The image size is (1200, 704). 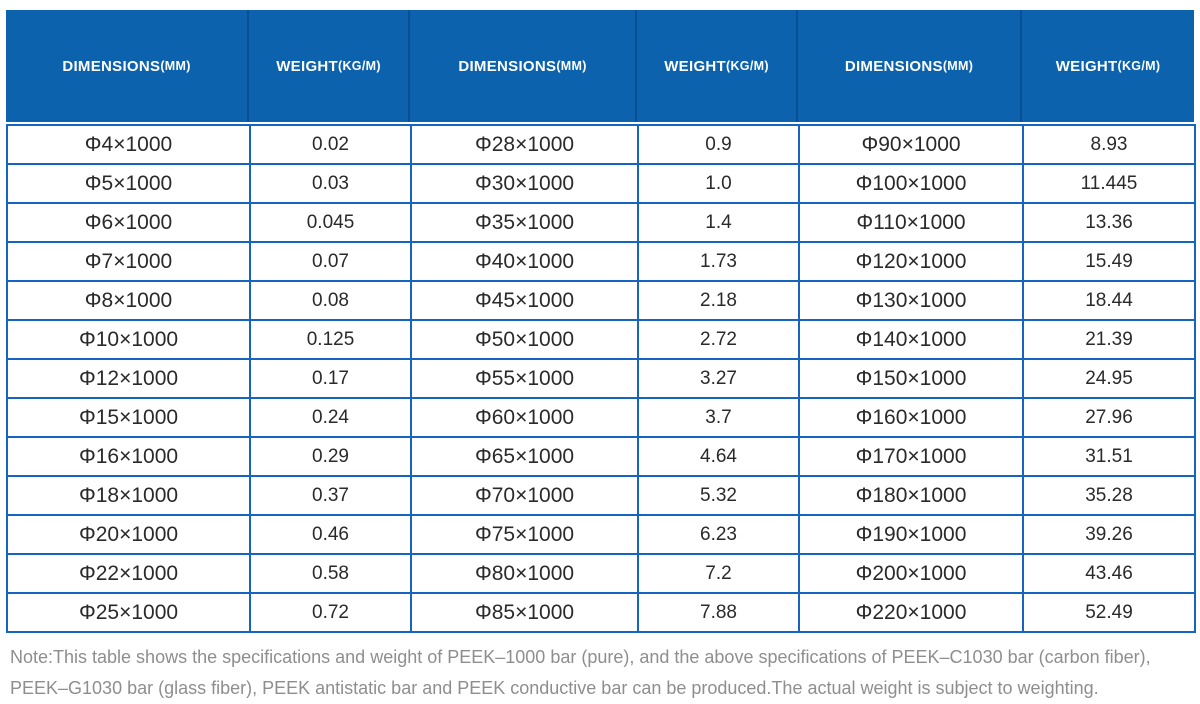 I want to click on table-row: Φ5×1000 0.03 Φ30×1000 1.0 Φ100×1000 11.445, so click(x=601, y=183).